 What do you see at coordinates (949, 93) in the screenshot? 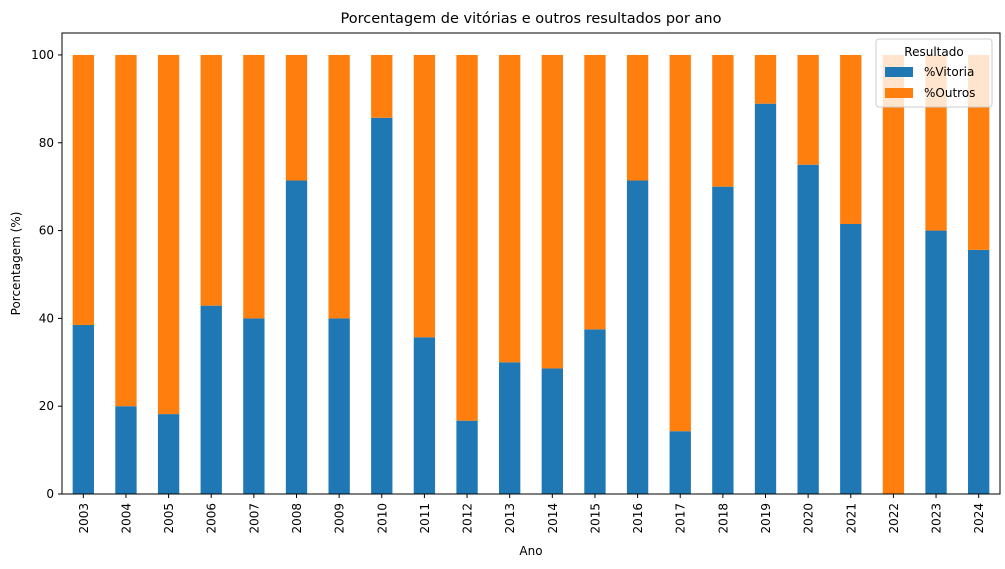
I see `legend-label-outros: %Outros` at bounding box center [949, 93].